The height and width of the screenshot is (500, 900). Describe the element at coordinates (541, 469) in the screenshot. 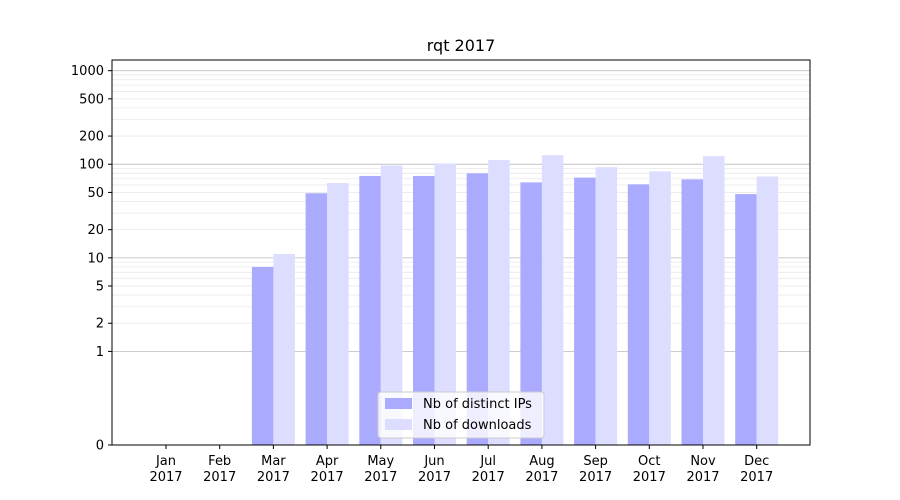

I see `x-tick-label: Aug 2017` at that location.